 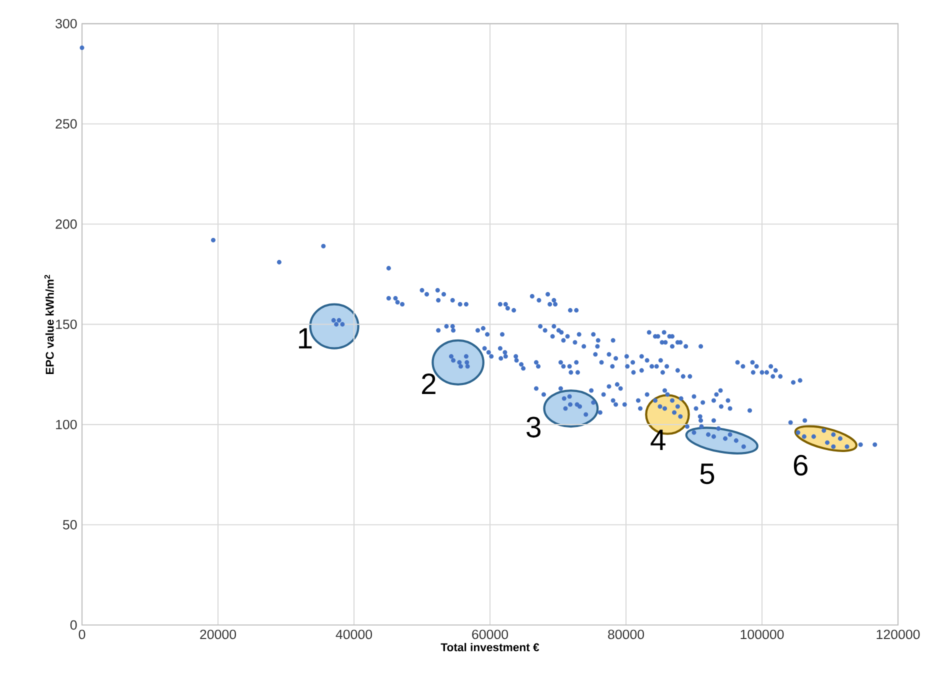 What do you see at coordinates (218, 635) in the screenshot?
I see `x-tick-label: 20000` at bounding box center [218, 635].